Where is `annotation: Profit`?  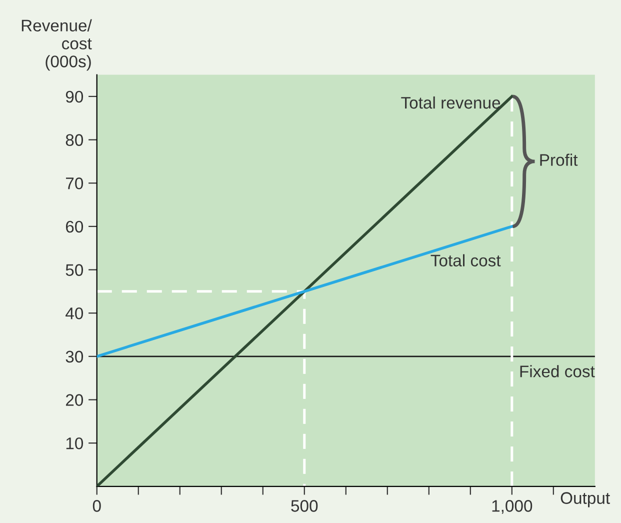
annotation: Profit is located at coordinates (559, 160).